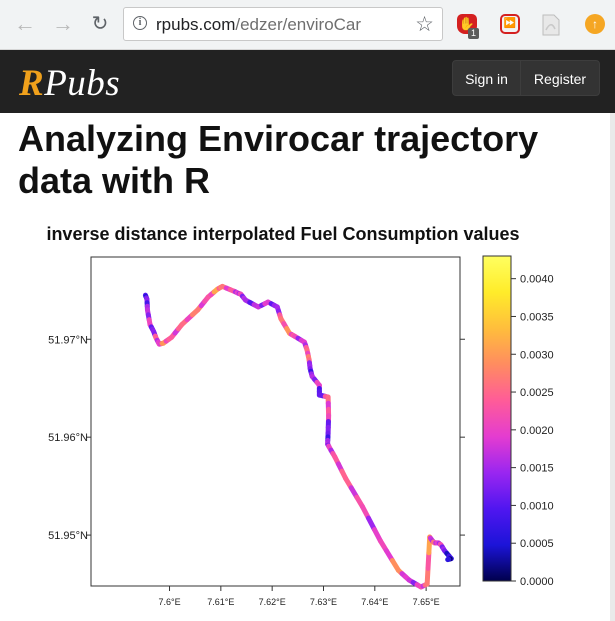 The image size is (615, 621). What do you see at coordinates (100, 24) in the screenshot?
I see `reload-icon: ↻` at bounding box center [100, 24].